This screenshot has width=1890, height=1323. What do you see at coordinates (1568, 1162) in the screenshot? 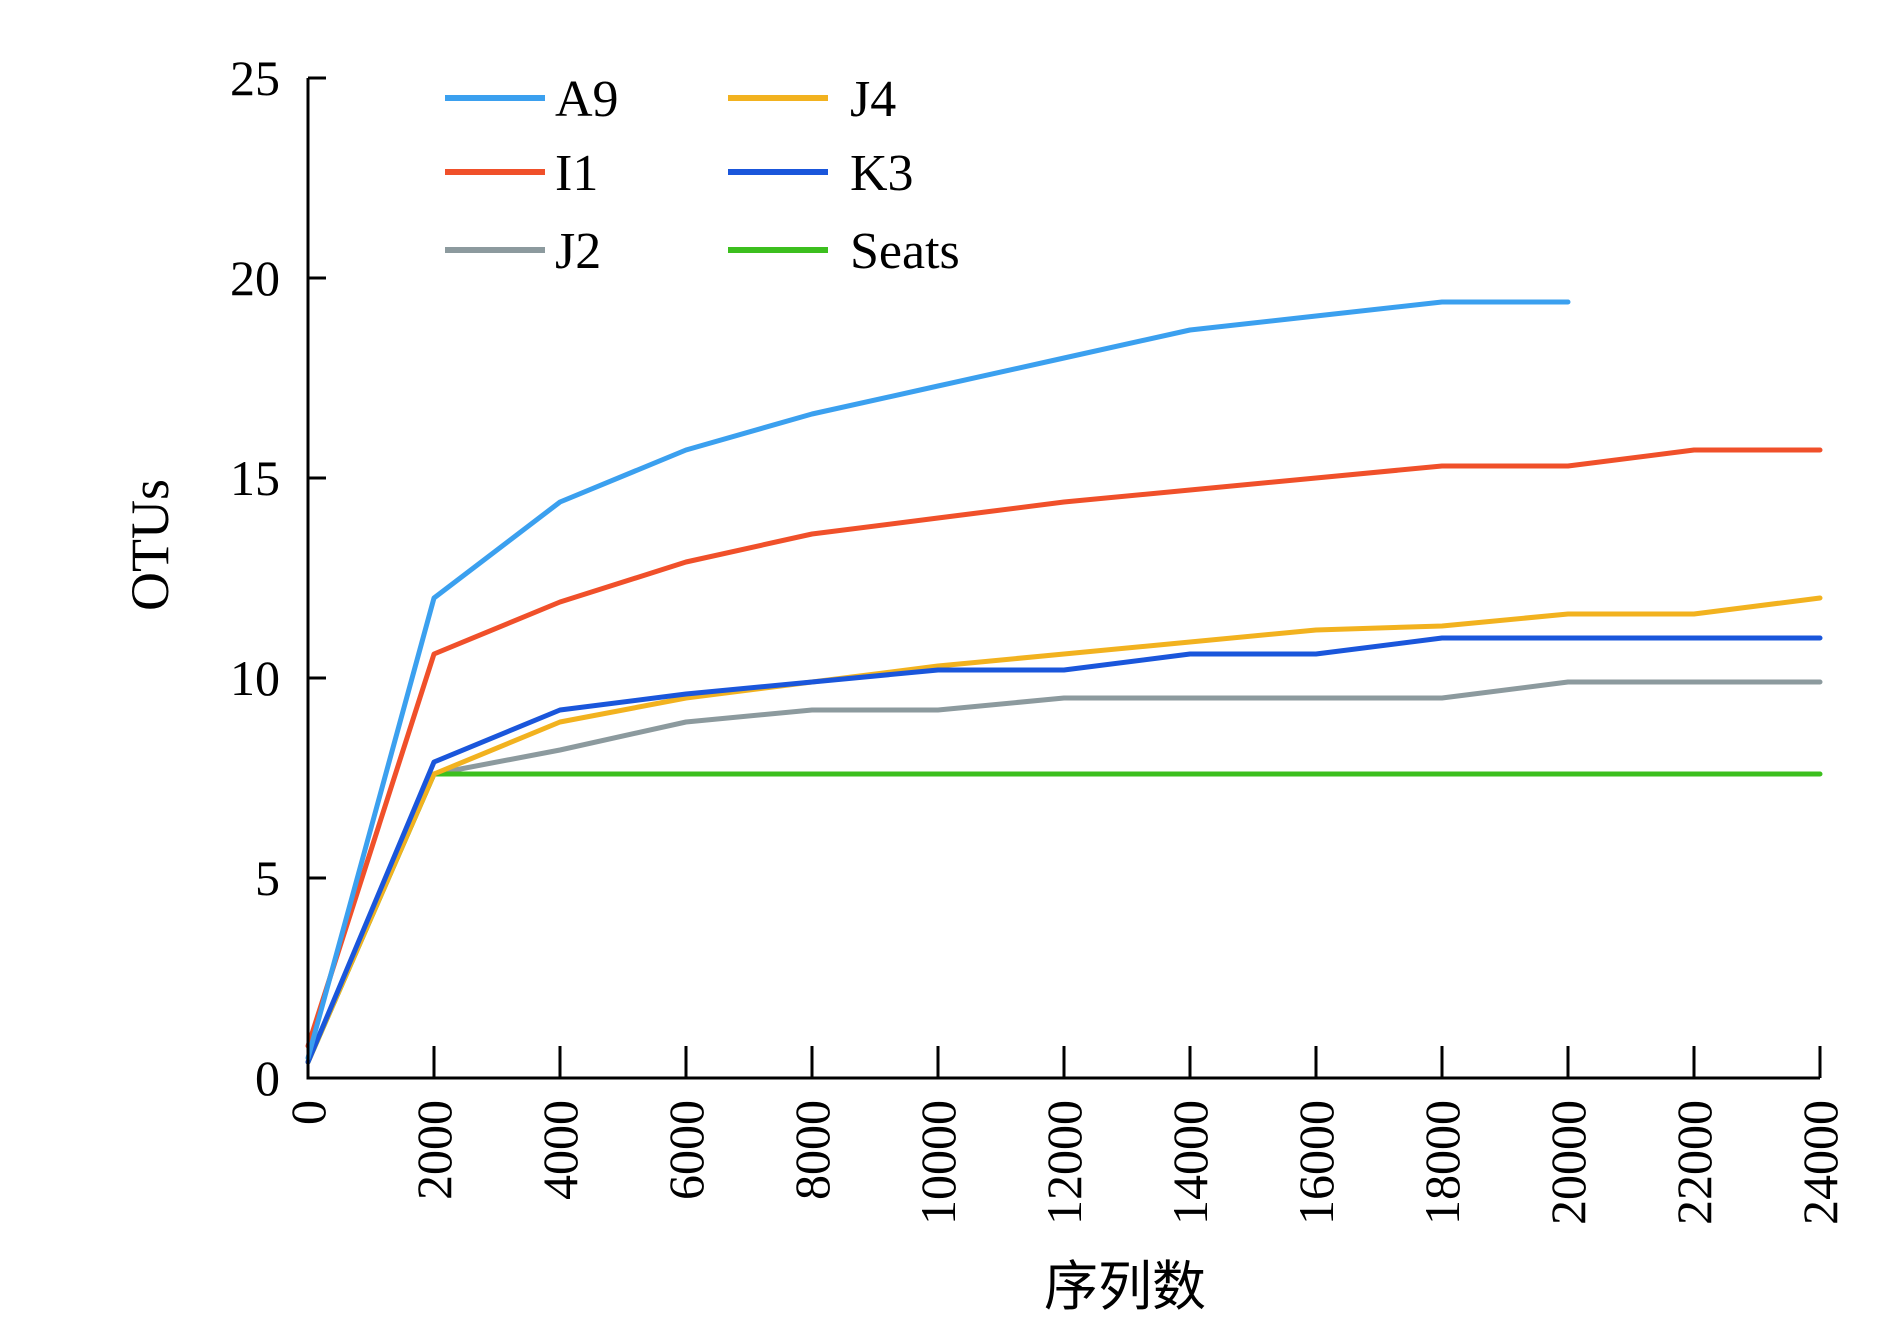
I see `x-tick-label: 20000` at bounding box center [1568, 1162].